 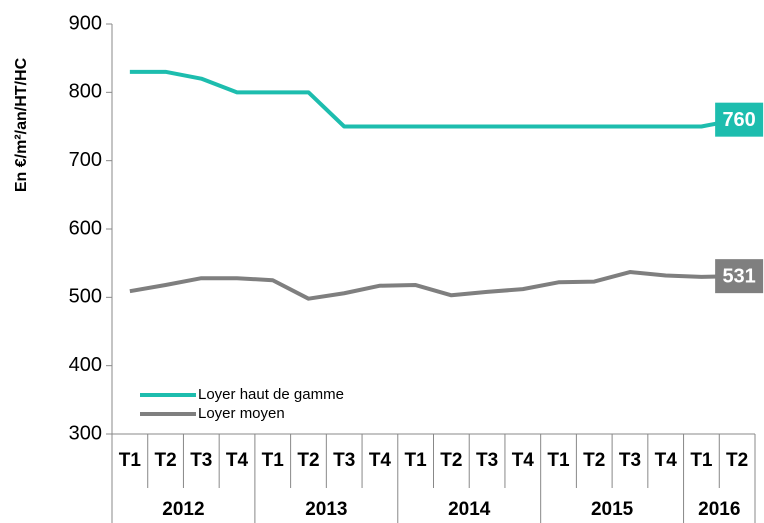 I want to click on value-label: 760, so click(x=738, y=120).